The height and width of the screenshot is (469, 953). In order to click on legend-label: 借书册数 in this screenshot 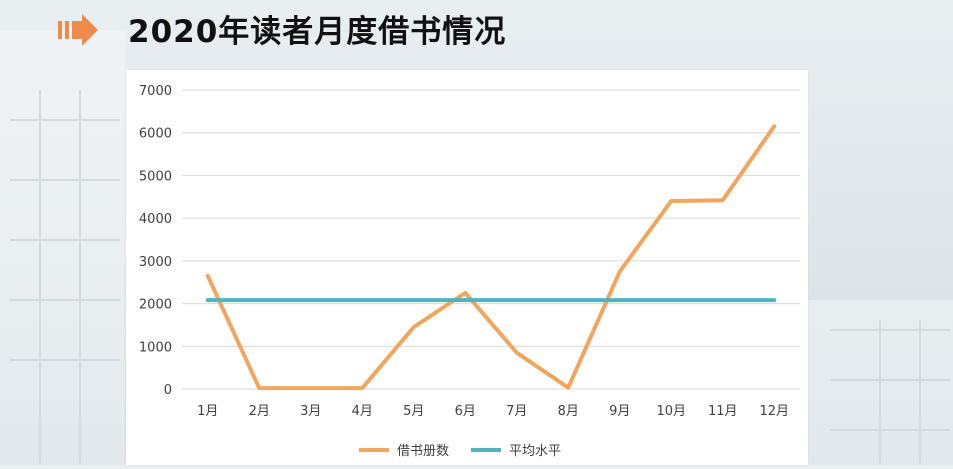, I will do `click(423, 451)`.